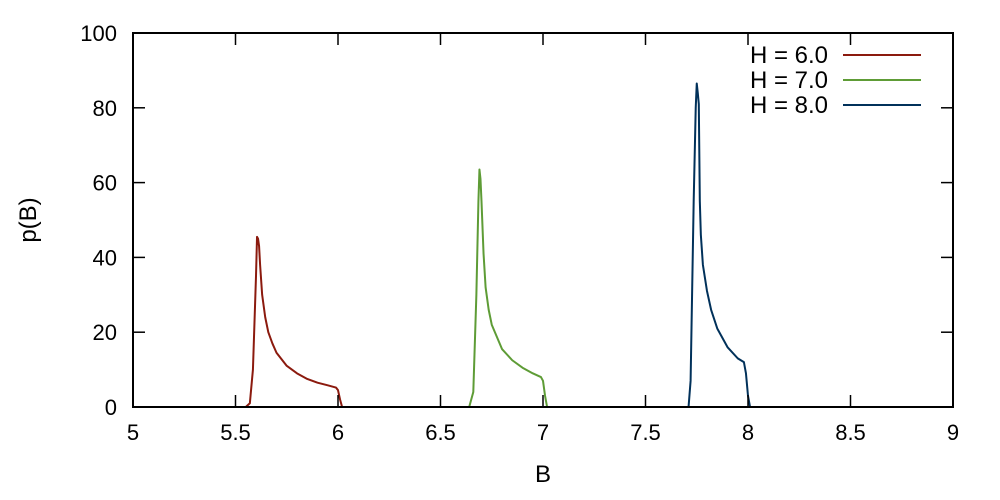  Describe the element at coordinates (338, 432) in the screenshot. I see `x-tick-label: 6` at that location.